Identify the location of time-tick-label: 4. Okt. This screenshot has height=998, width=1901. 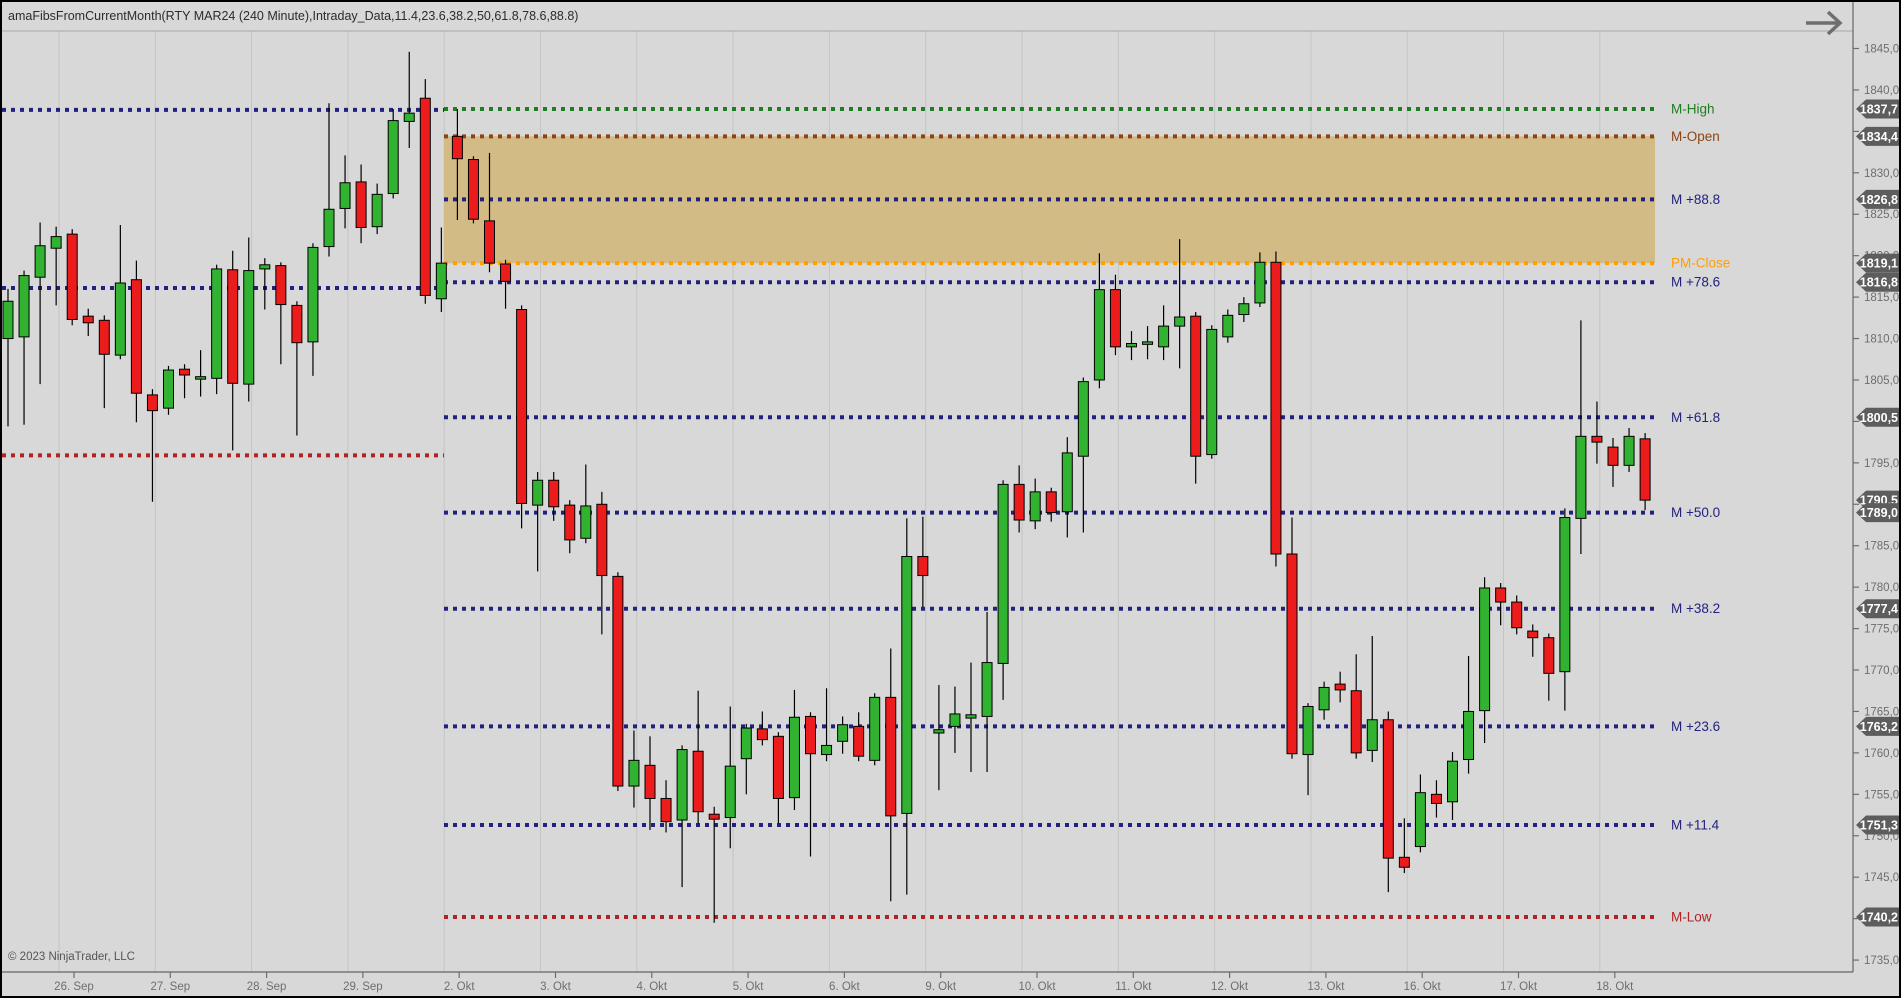
(651, 987).